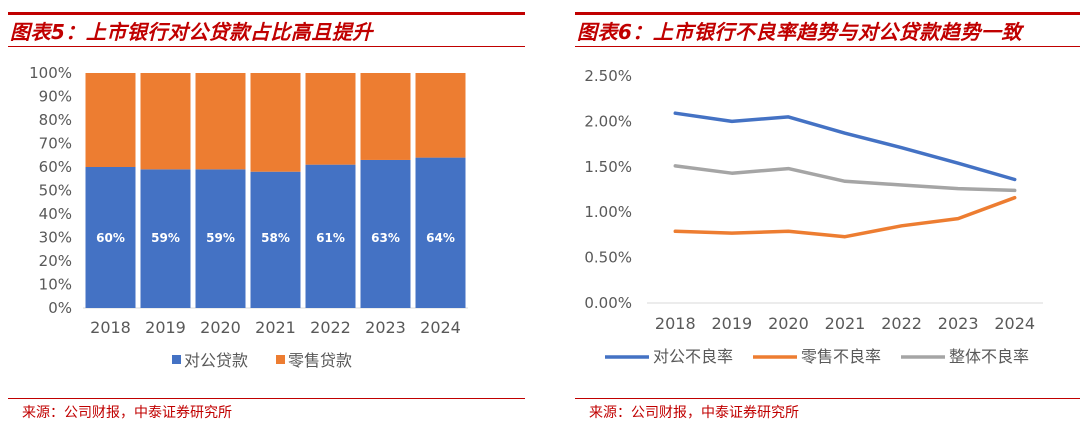 The width and height of the screenshot is (1080, 427). Describe the element at coordinates (55, 214) in the screenshot. I see `y-tick-label: 40%` at that location.